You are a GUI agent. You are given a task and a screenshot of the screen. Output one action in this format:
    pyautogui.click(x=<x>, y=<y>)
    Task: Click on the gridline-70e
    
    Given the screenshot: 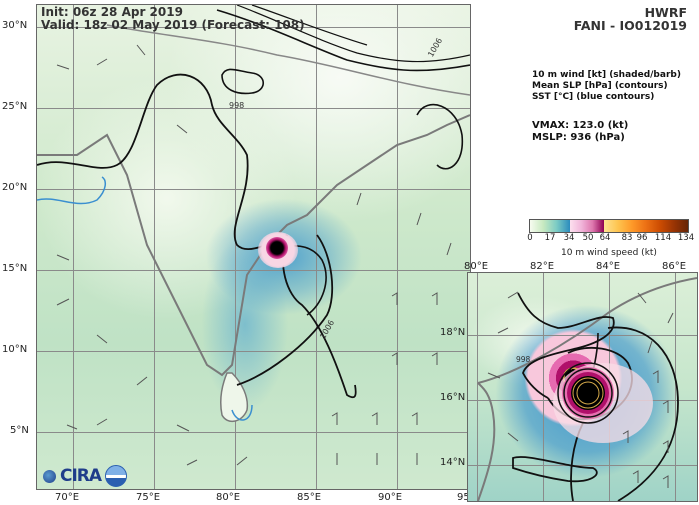 What is the action you would take?
    pyautogui.click(x=73, y=247)
    